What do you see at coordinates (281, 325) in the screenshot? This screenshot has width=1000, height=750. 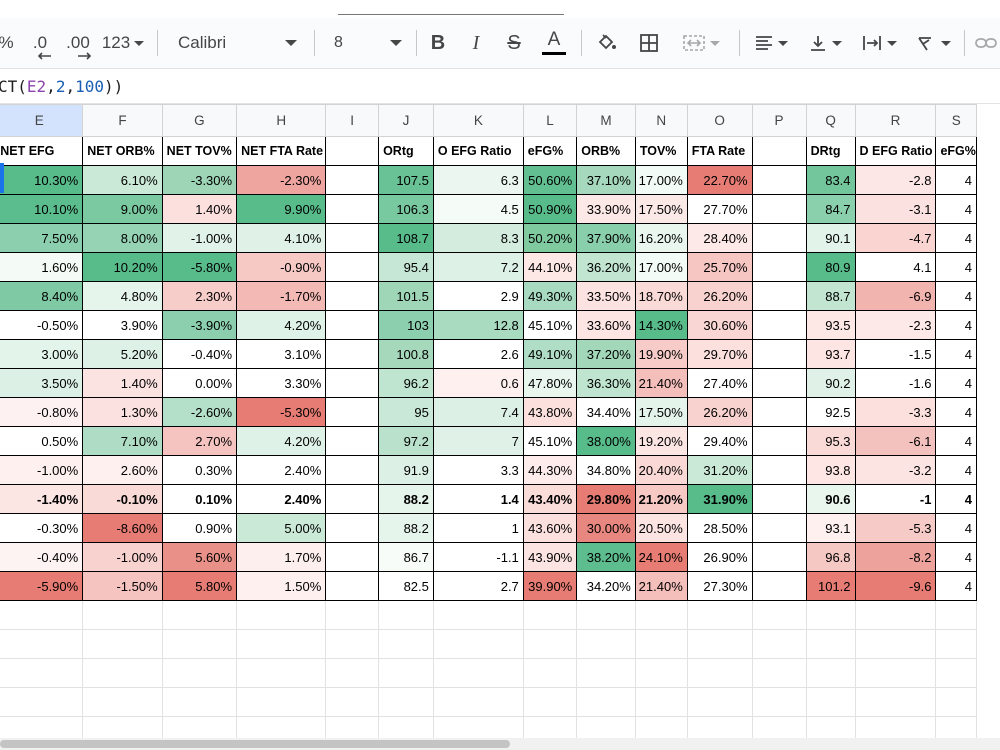 I see `data-cell: 4.20%` at bounding box center [281, 325].